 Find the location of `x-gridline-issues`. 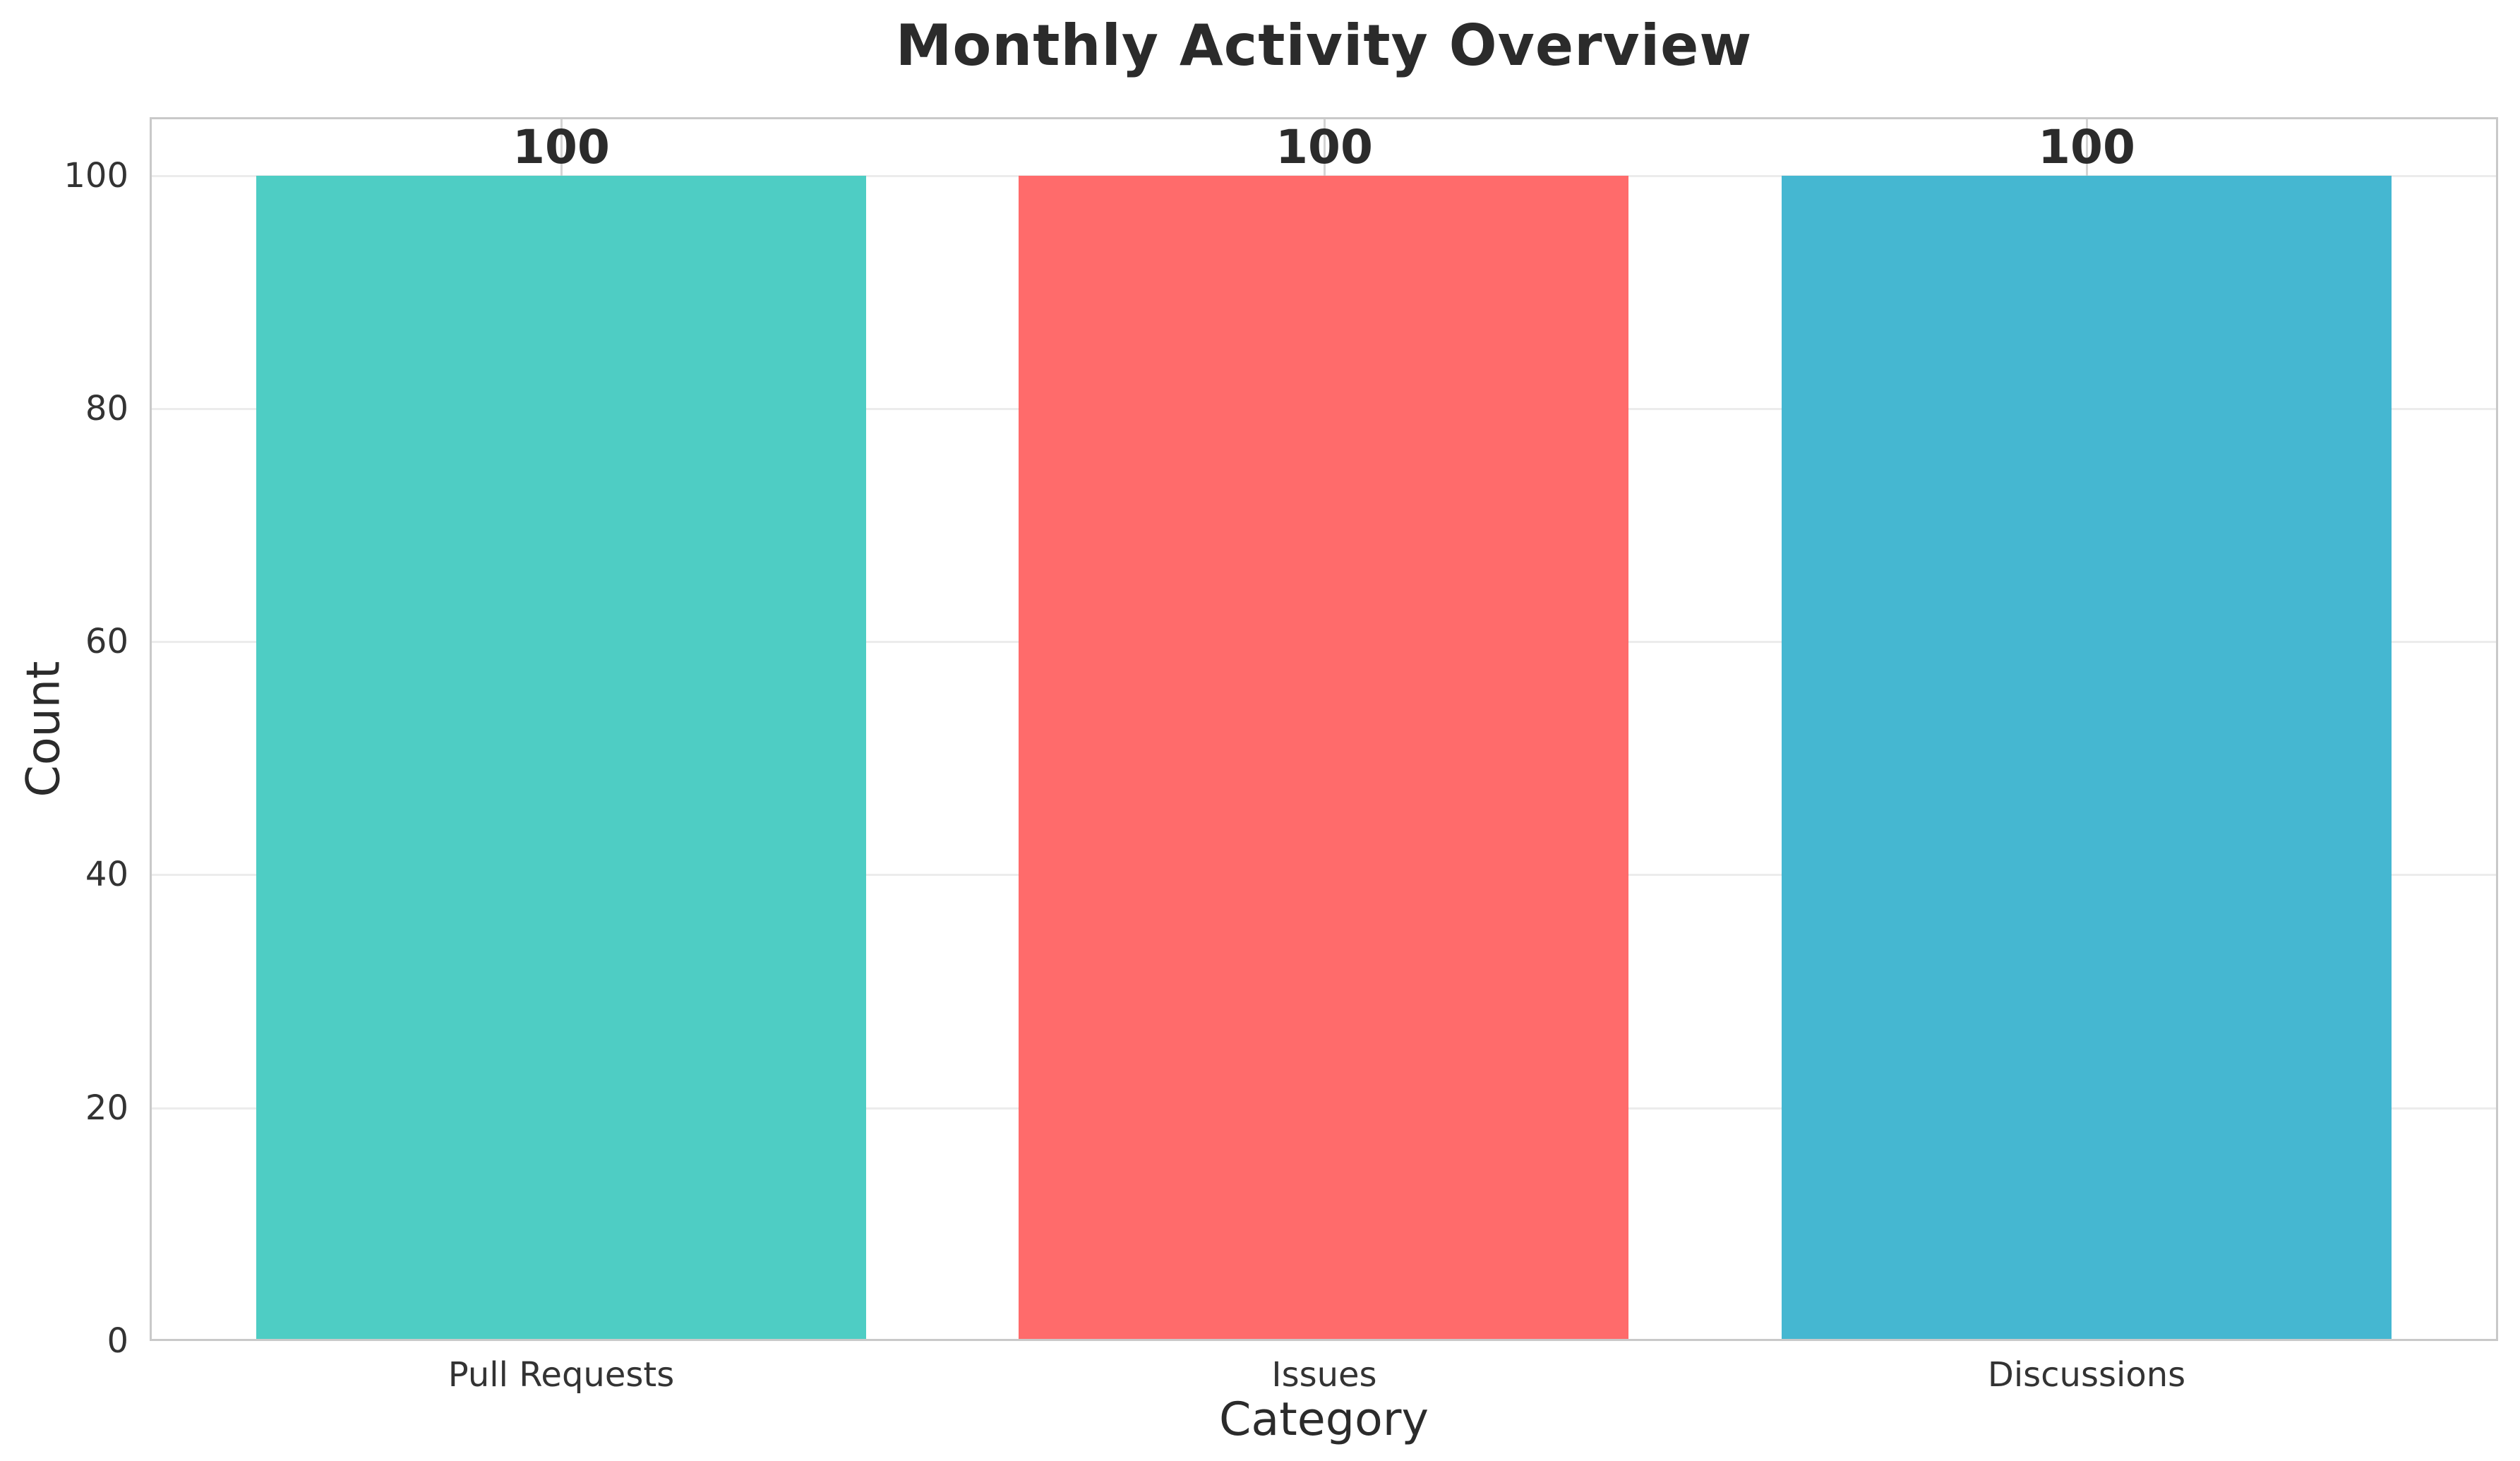

x-gridline-issues is located at coordinates (1325, 146).